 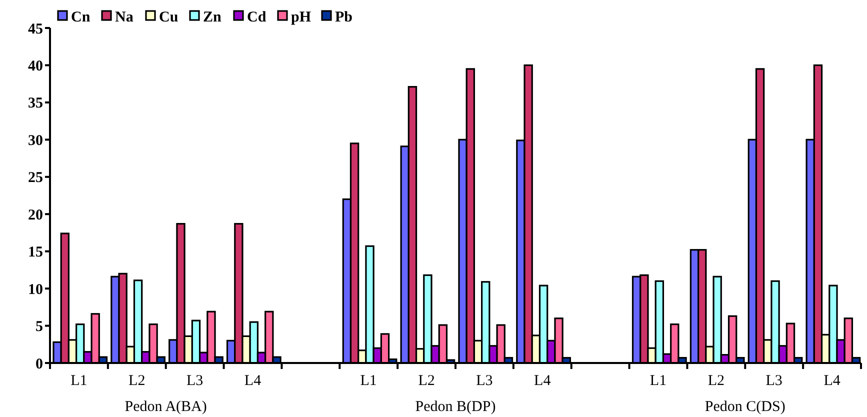 I want to click on legend-label: Cd, so click(x=257, y=17).